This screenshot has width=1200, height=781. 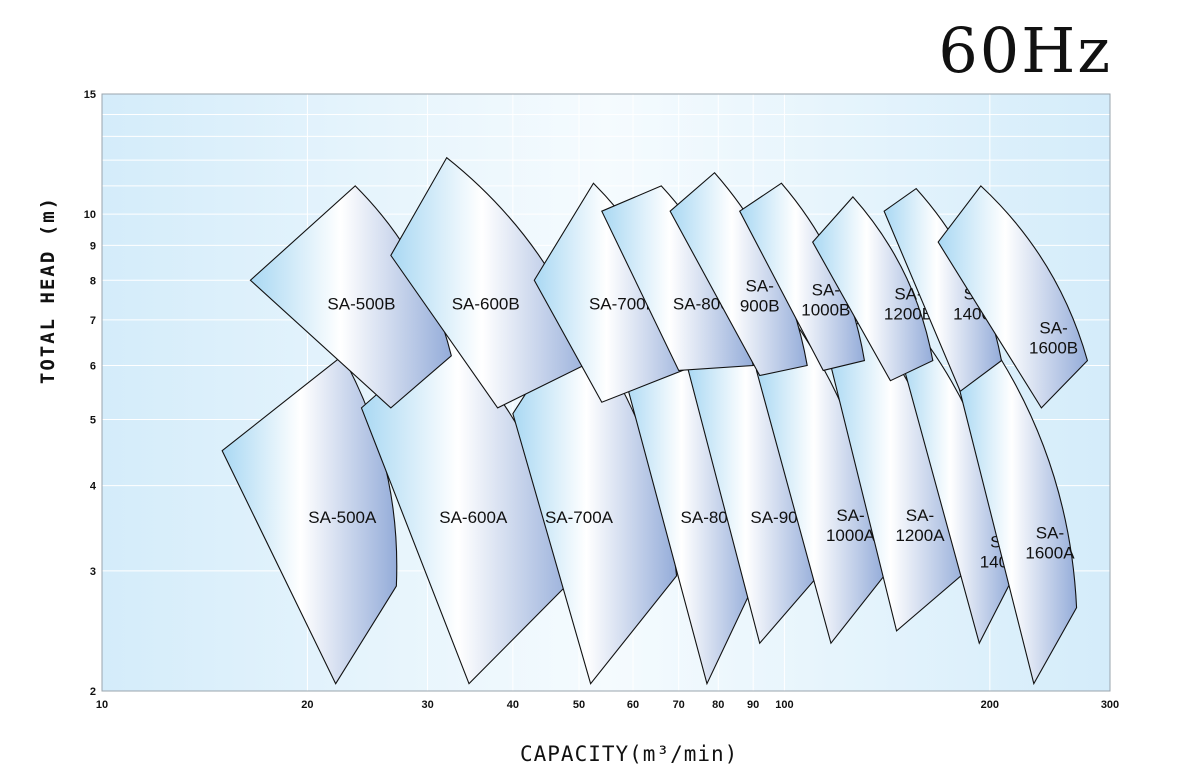 I want to click on region-label: SA-1000A, so click(x=851, y=525).